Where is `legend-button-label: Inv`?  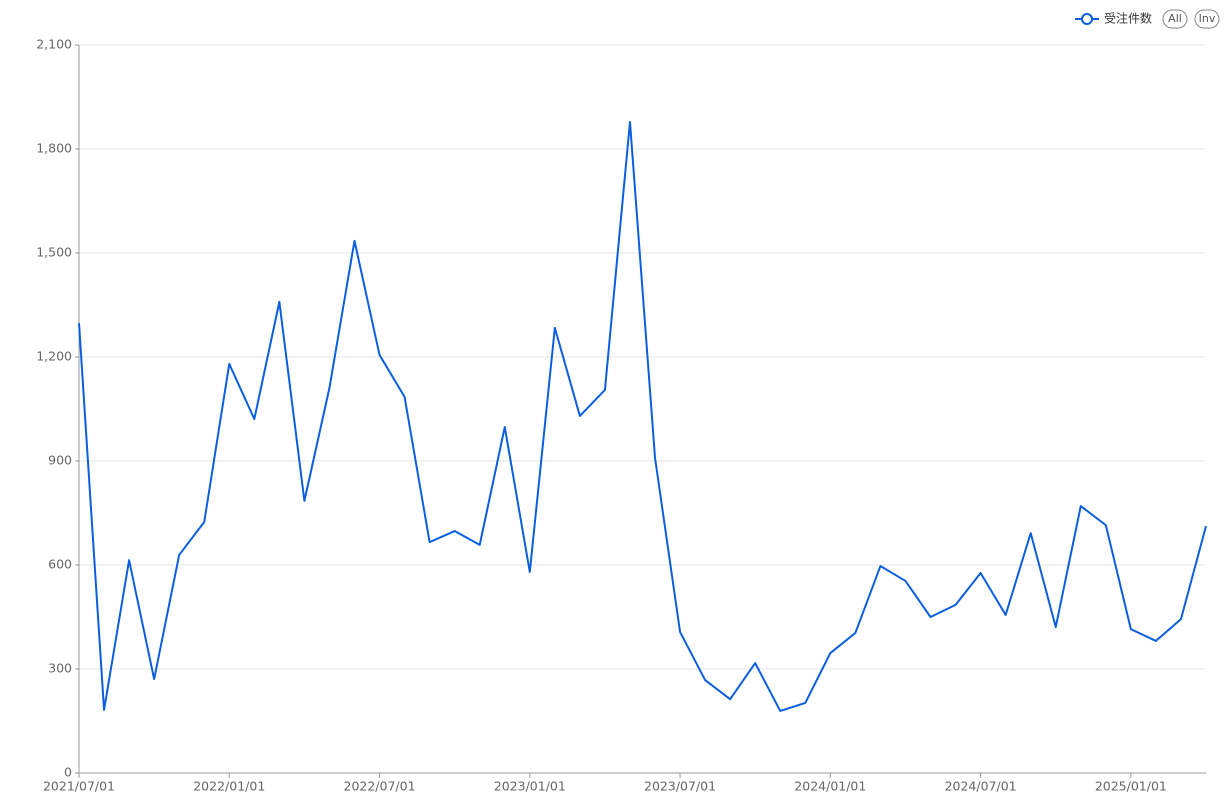 legend-button-label: Inv is located at coordinates (1207, 18).